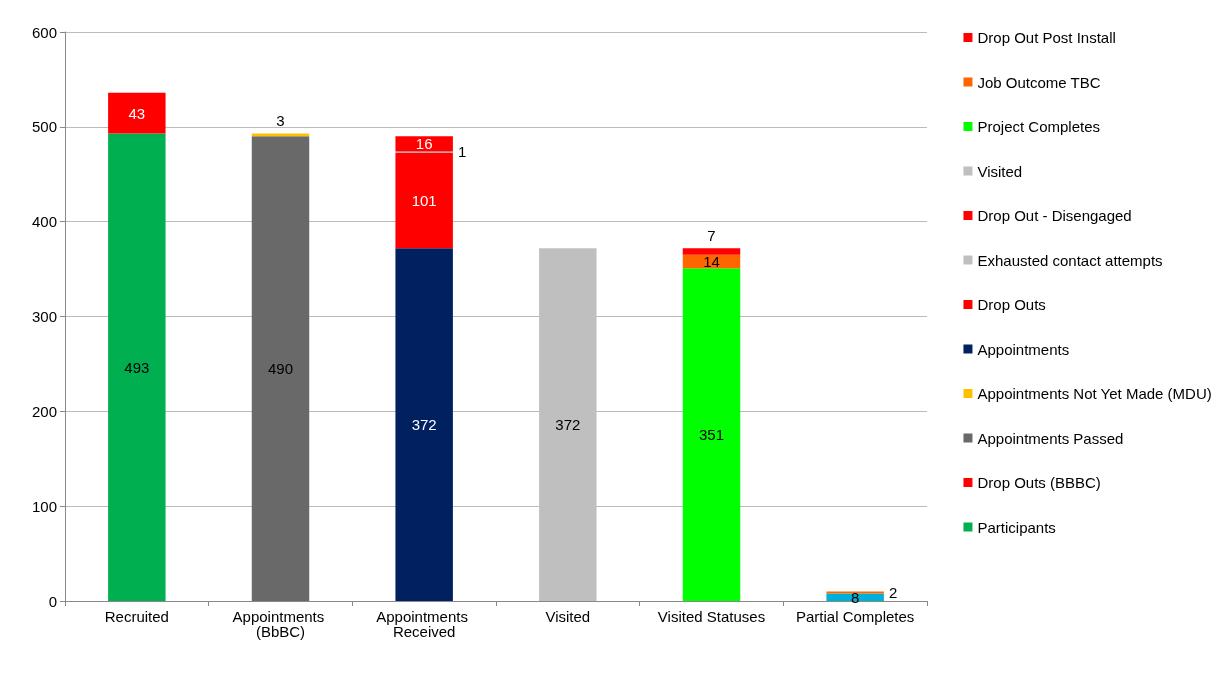  Describe the element at coordinates (137, 113) in the screenshot. I see `data-label: 43` at that location.